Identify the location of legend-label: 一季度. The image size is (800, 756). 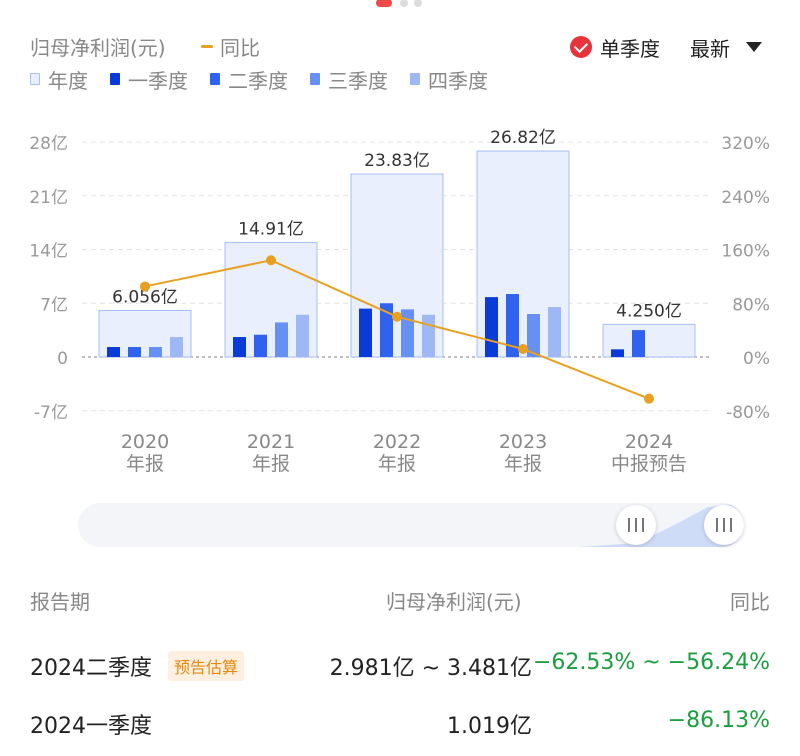
(158, 80).